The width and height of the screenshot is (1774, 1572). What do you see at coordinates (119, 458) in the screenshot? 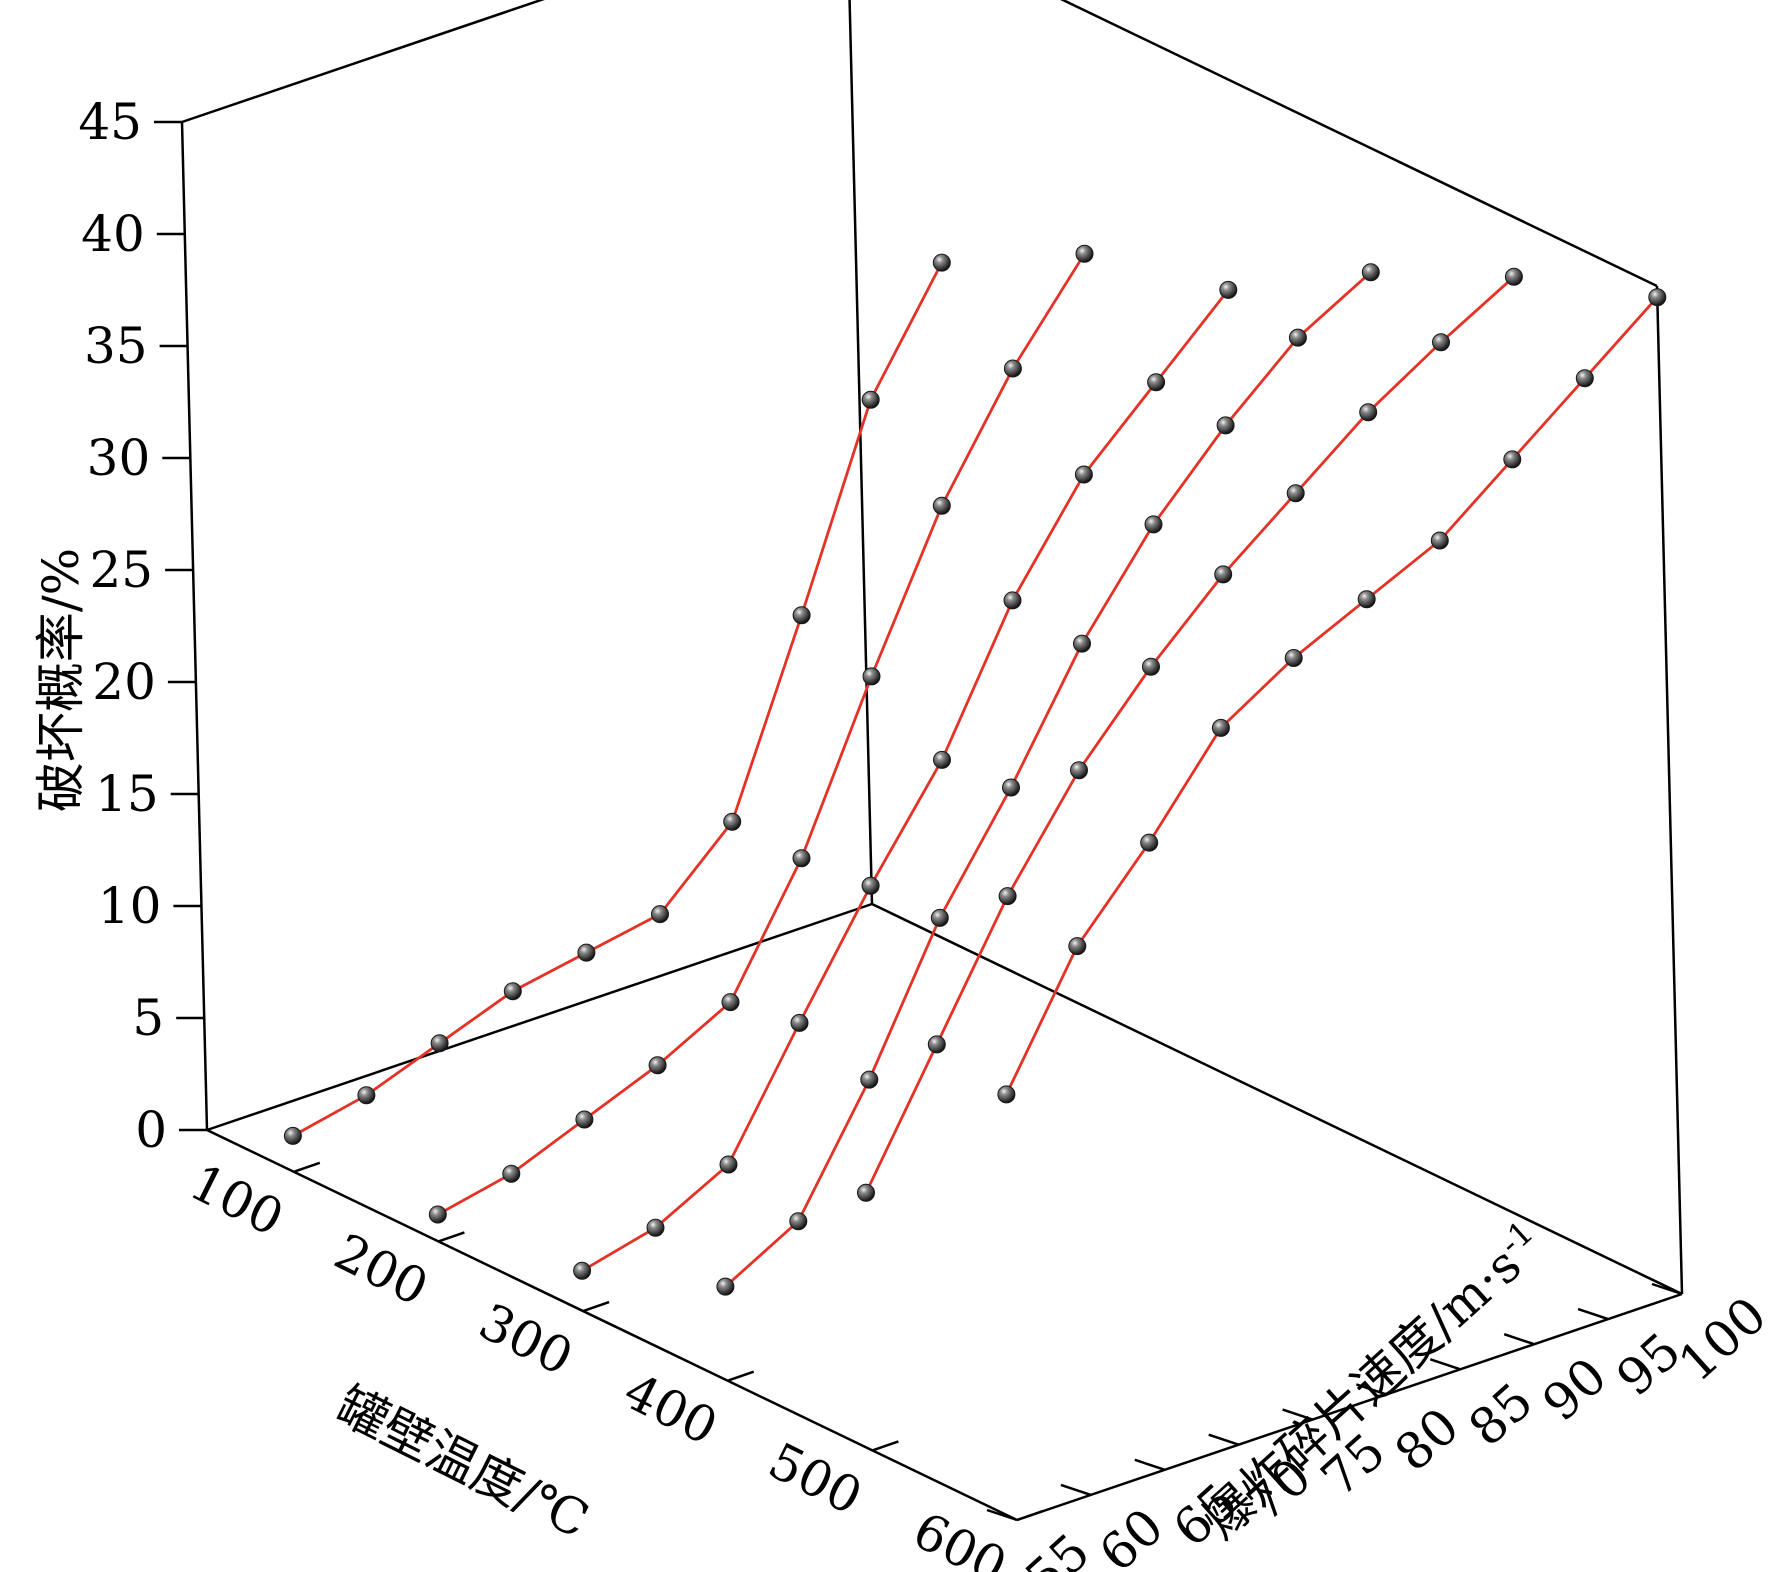
I see `z-tick-label: 30` at bounding box center [119, 458].